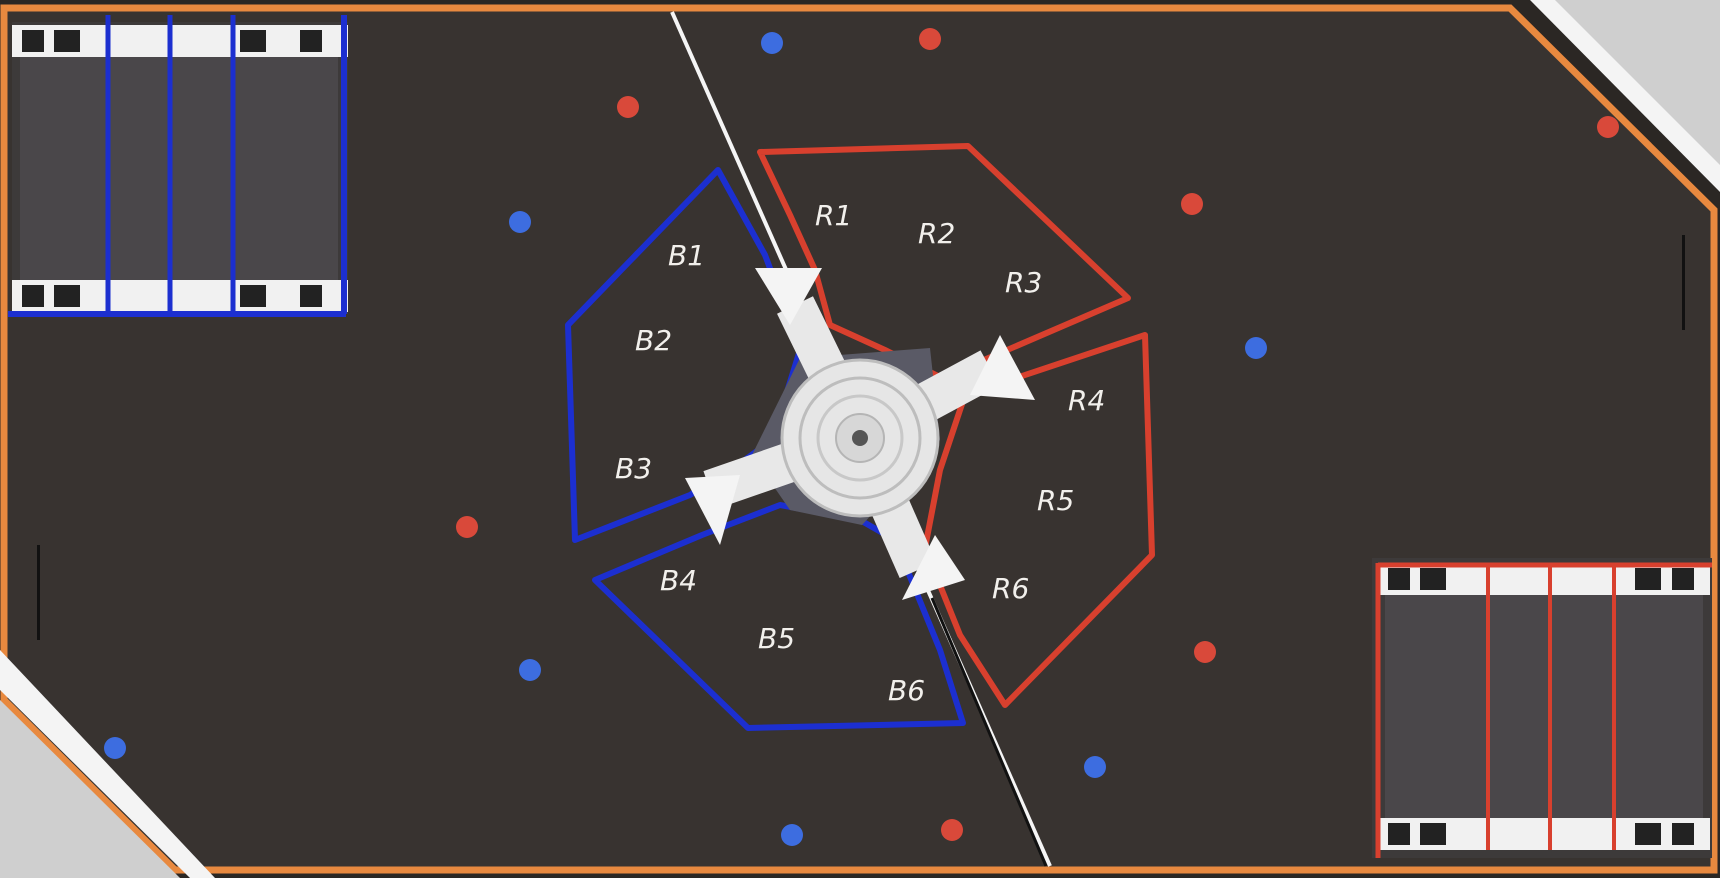  What do you see at coordinates (633, 468) in the screenshot?
I see `zone-label-b3: B3` at bounding box center [633, 468].